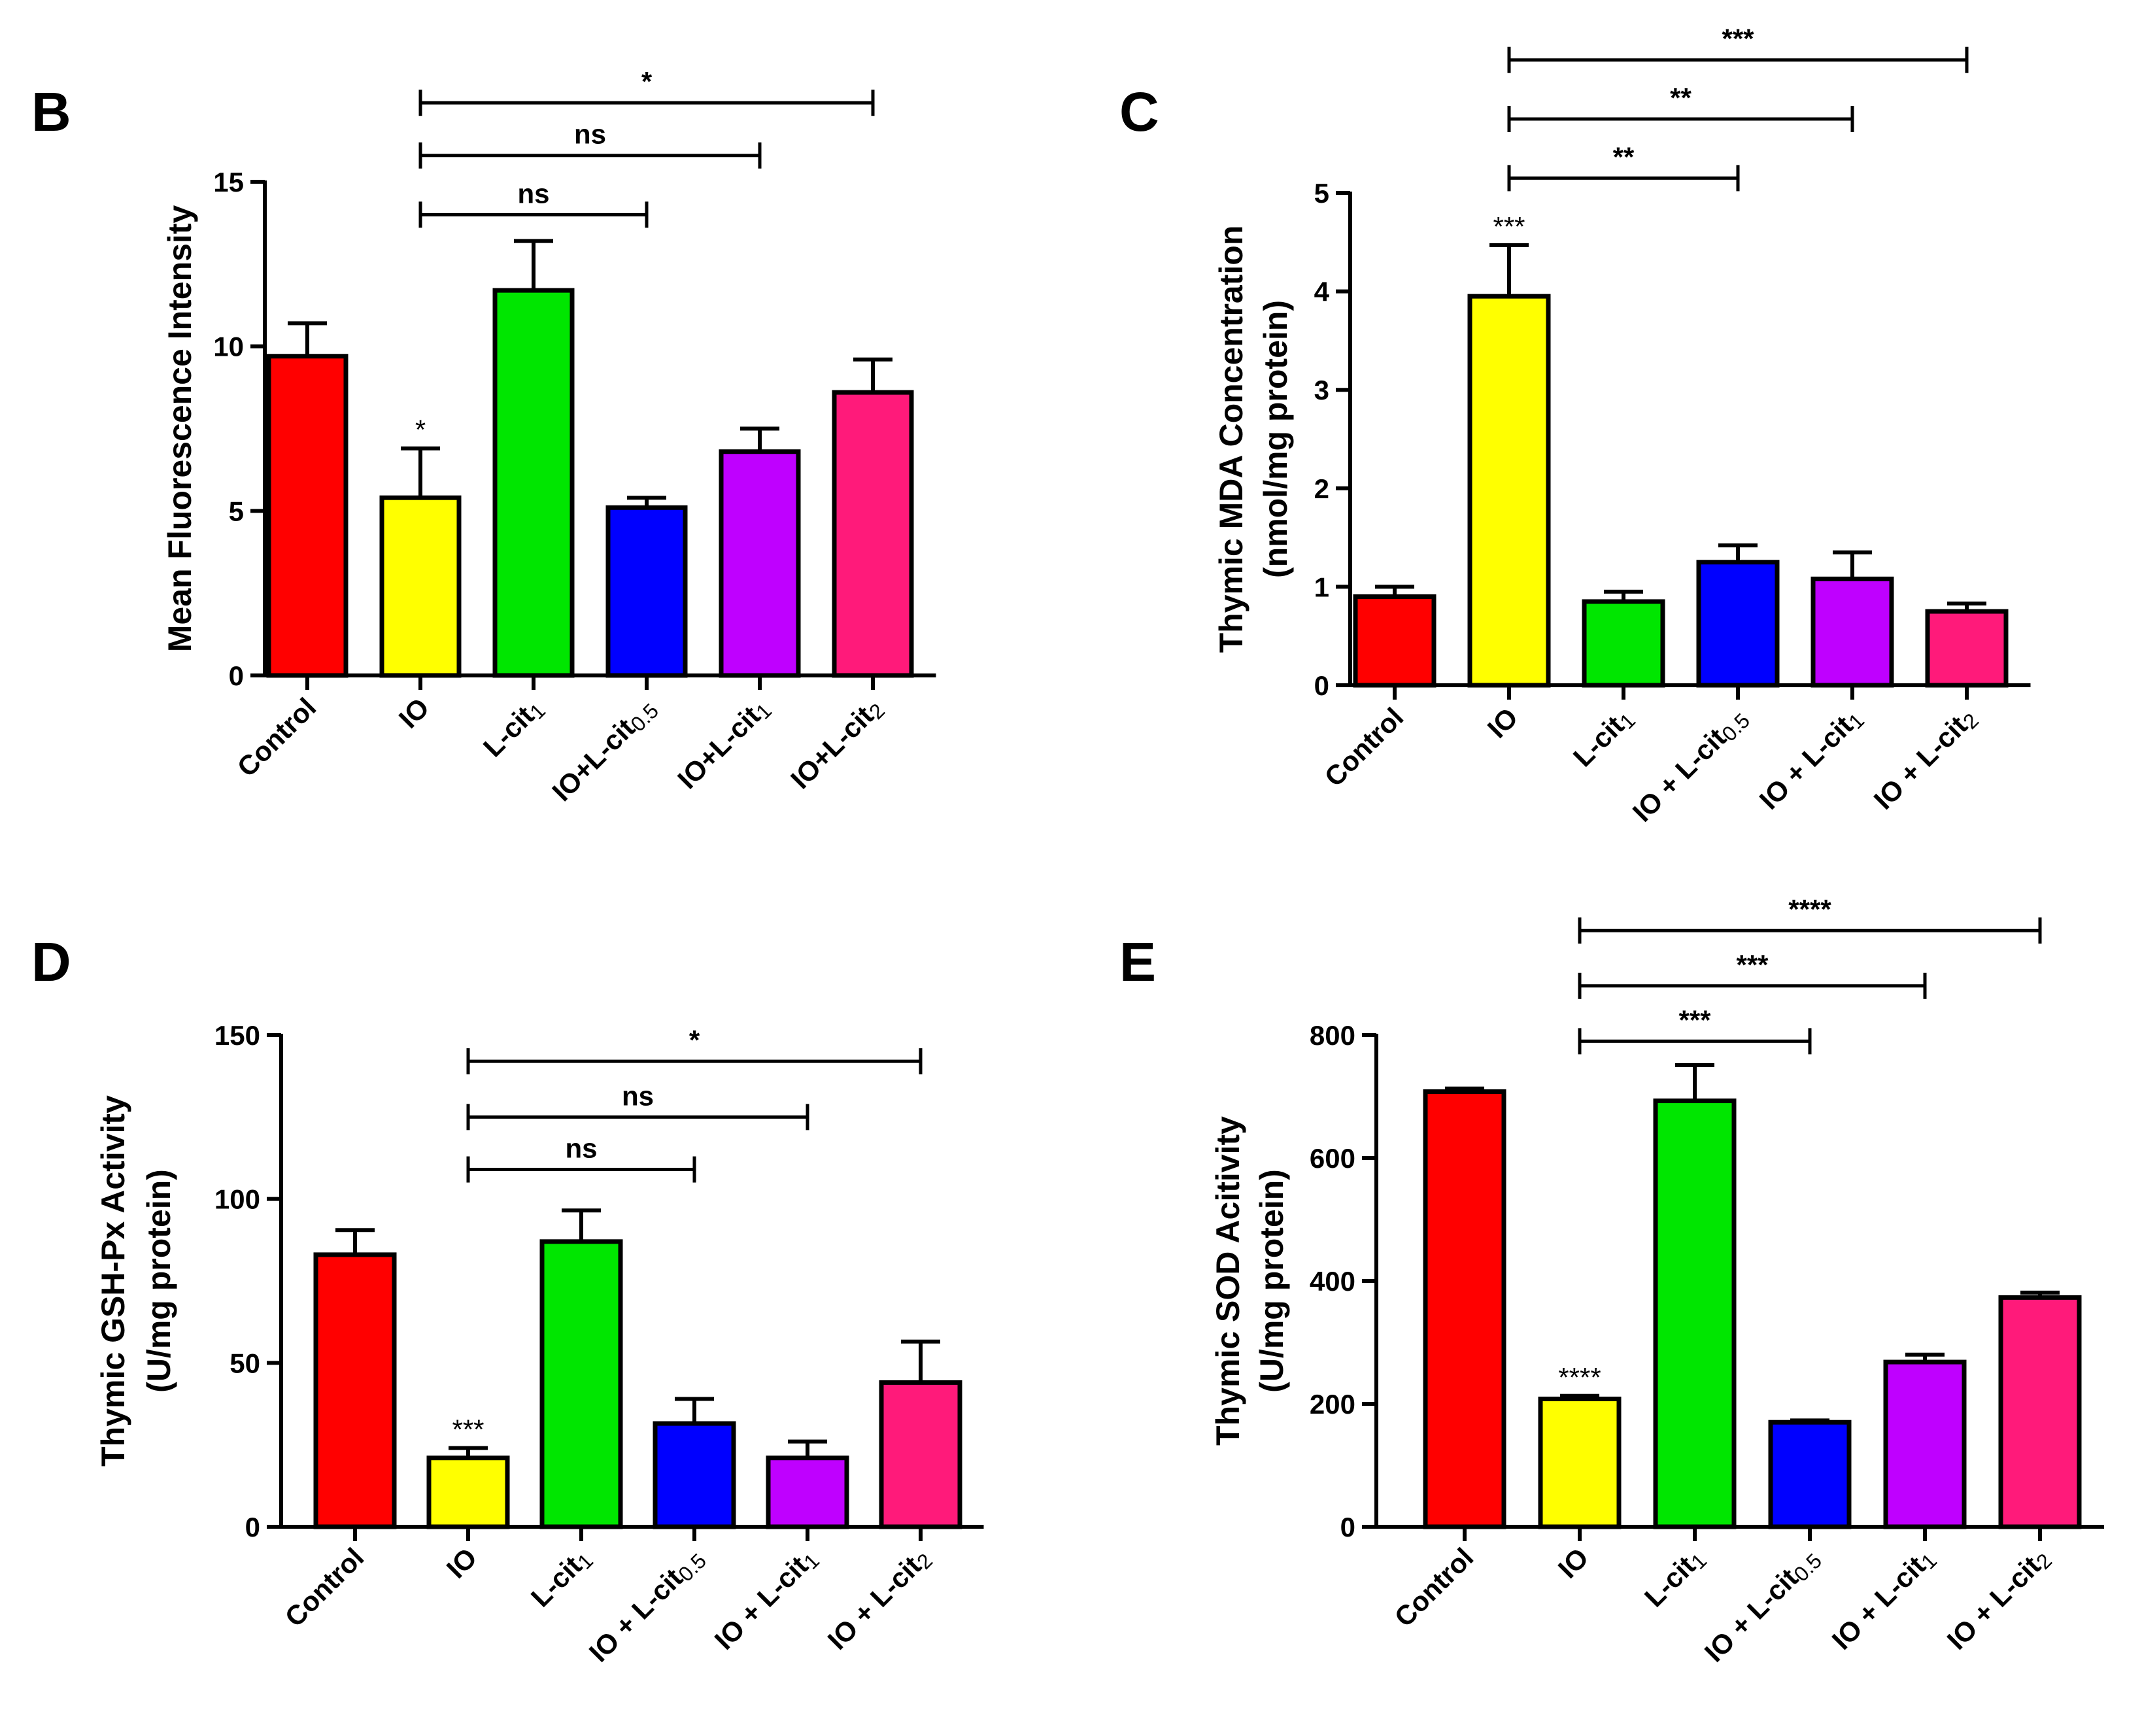 The height and width of the screenshot is (1736, 2142). I want to click on y-tick-label: 1, so click(1321, 586).